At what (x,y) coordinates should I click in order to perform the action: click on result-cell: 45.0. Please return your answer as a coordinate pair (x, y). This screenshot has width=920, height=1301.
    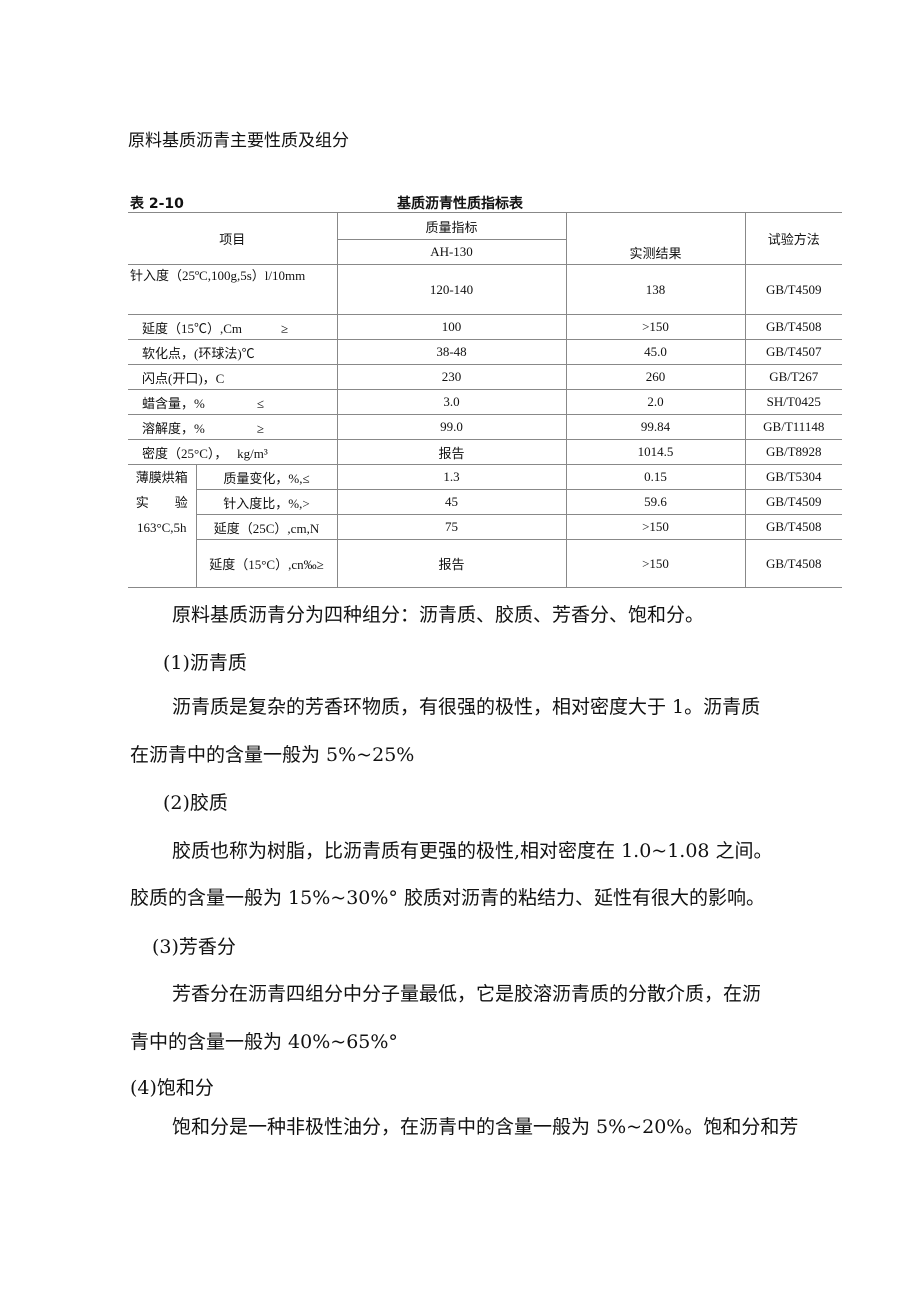
    Looking at the image, I should click on (655, 352).